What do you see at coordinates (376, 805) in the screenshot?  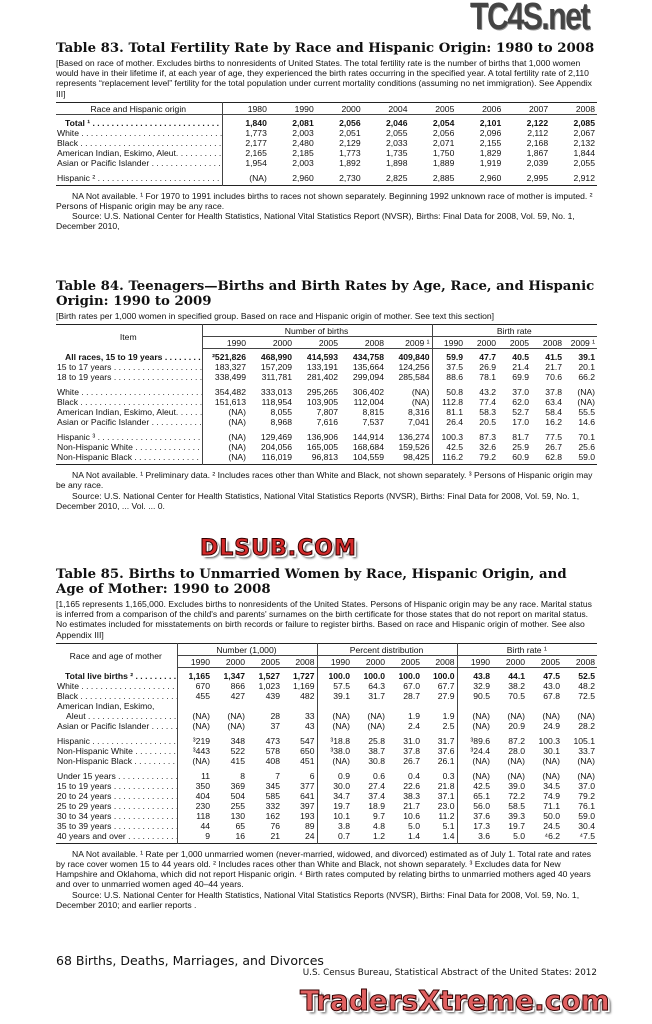 I see `table-cell: 18.9` at bounding box center [376, 805].